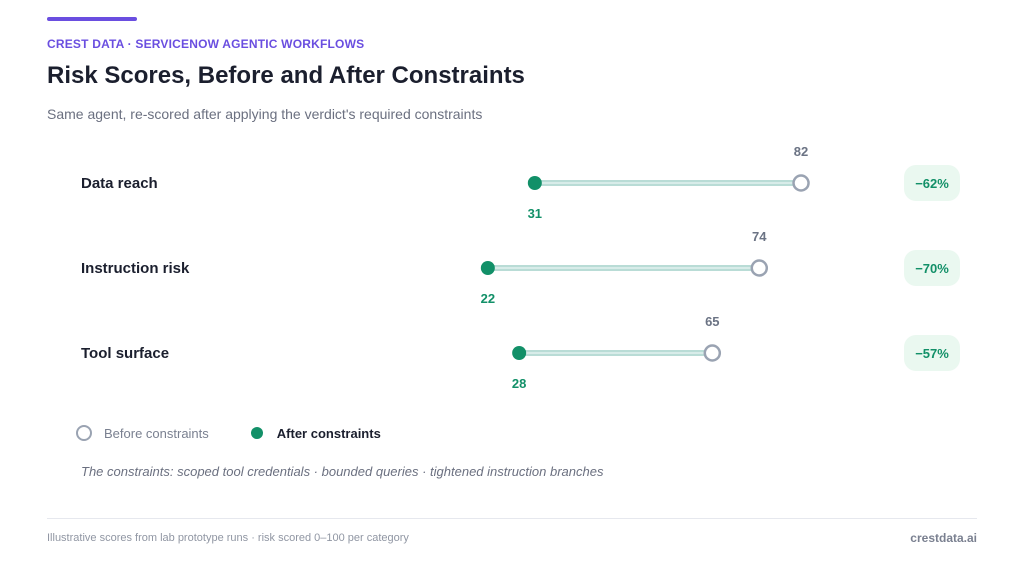 The image size is (1024, 563). Describe the element at coordinates (488, 298) in the screenshot. I see `after-value-label: 22` at that location.